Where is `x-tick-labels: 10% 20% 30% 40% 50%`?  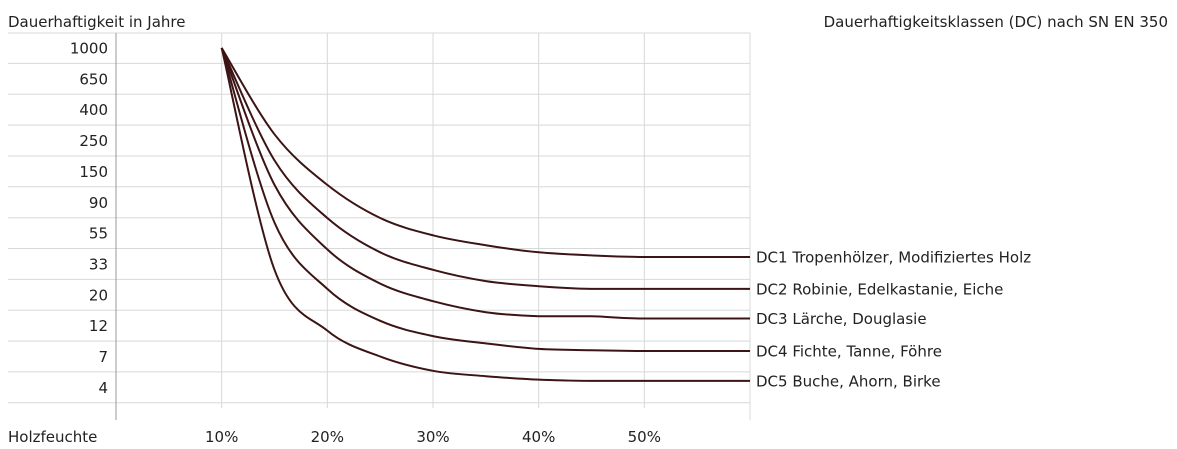
x-tick-labels: 10% 20% 30% 40% 50% is located at coordinates (433, 437).